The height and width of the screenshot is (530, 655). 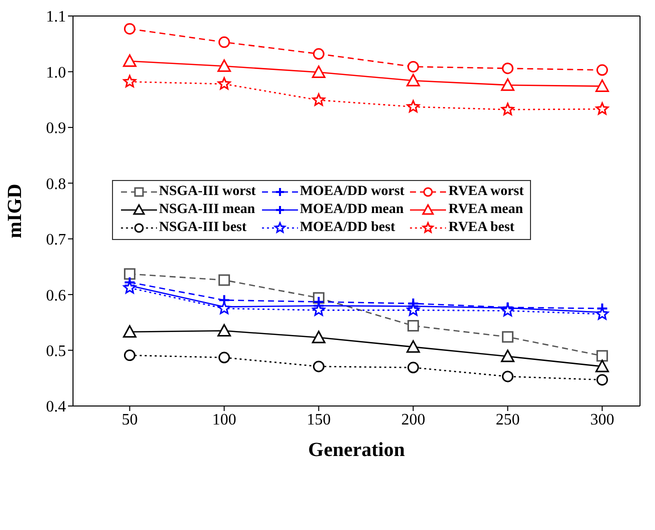 I want to click on legend-label: MOEA/DD worst, so click(x=352, y=192).